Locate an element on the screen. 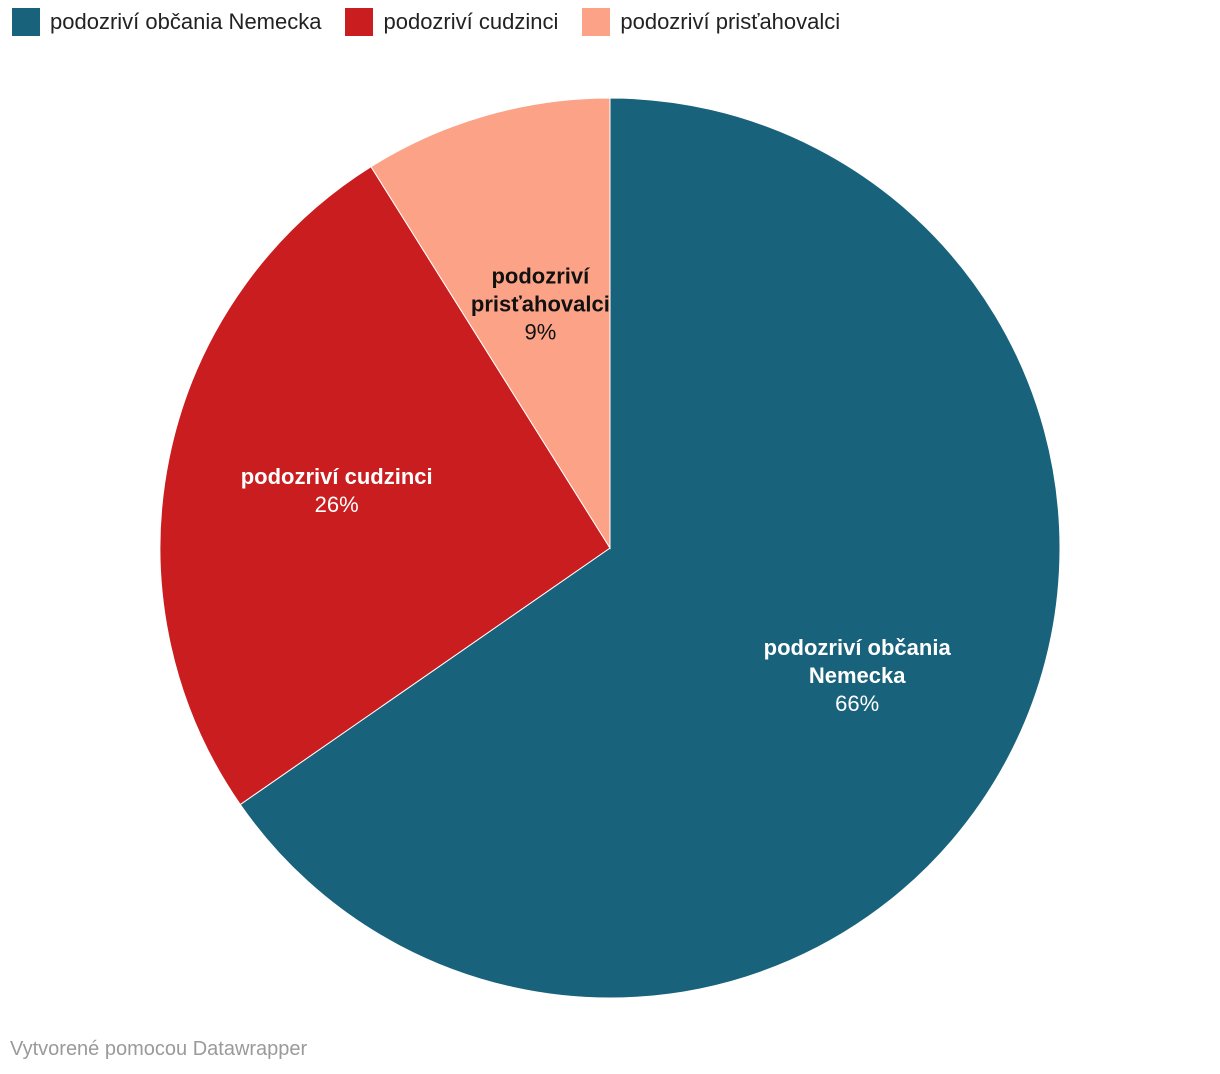  legend-item-citizens: podozriví občania Nemecka is located at coordinates (166, 22).